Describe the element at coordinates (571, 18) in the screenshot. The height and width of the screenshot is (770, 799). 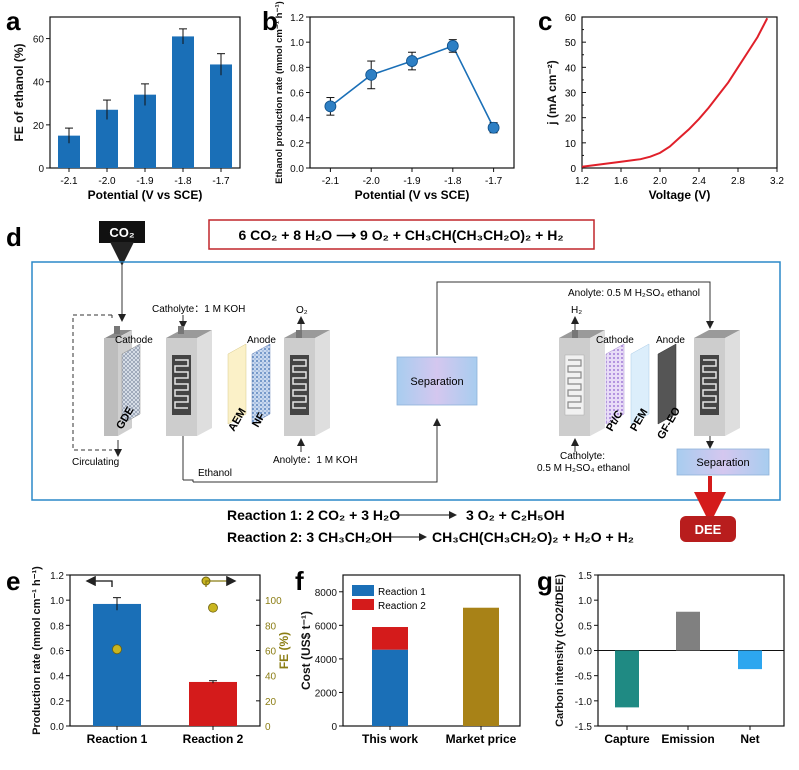
I see `y-tick-label-c-12: 60` at that location.